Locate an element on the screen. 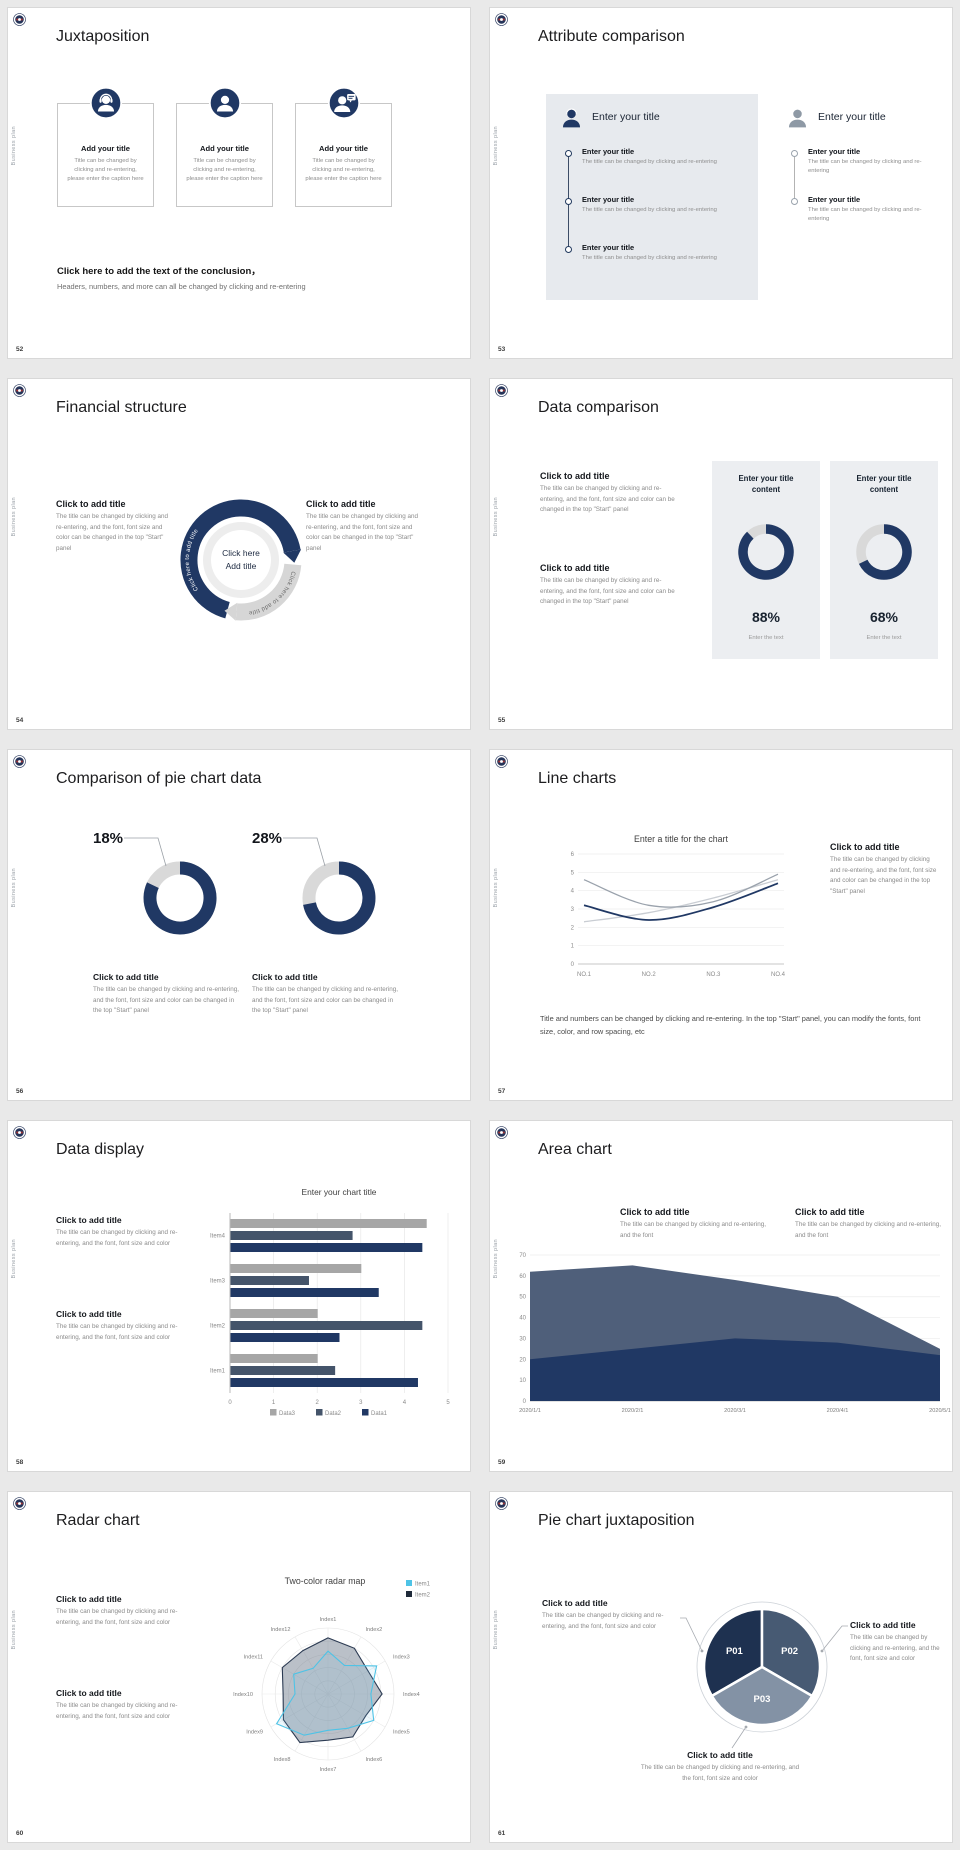 Image resolution: width=960 pixels, height=1850 pixels. slide-title: Data display is located at coordinates (100, 1149).